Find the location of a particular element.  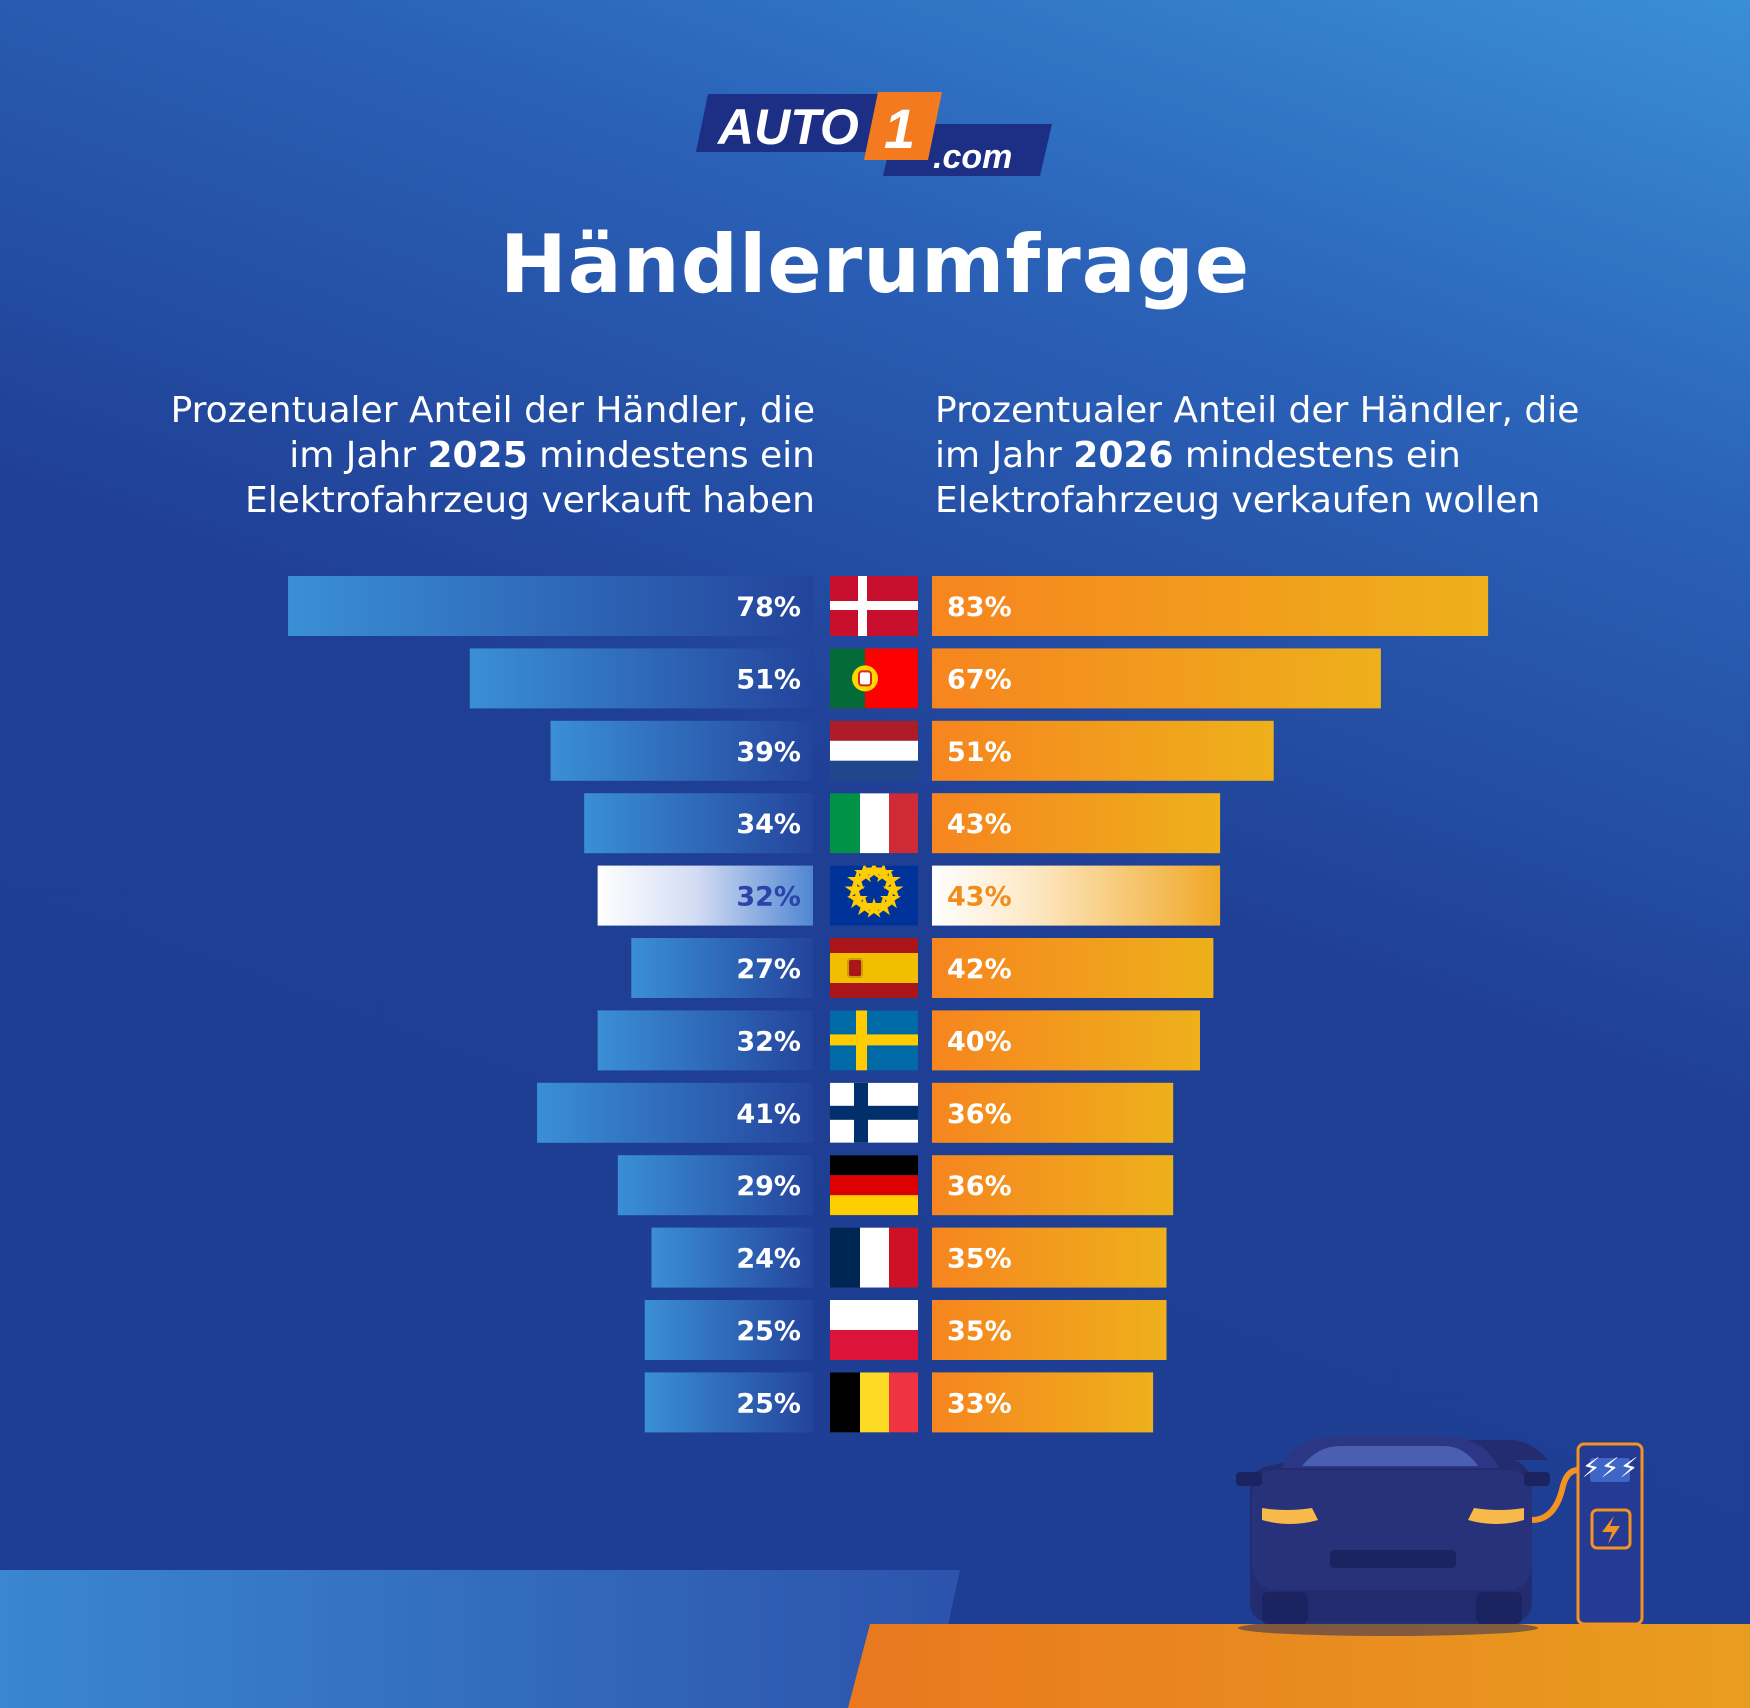

charging-station-icon: ⚡⚡⚡ is located at coordinates (1587, 1534).